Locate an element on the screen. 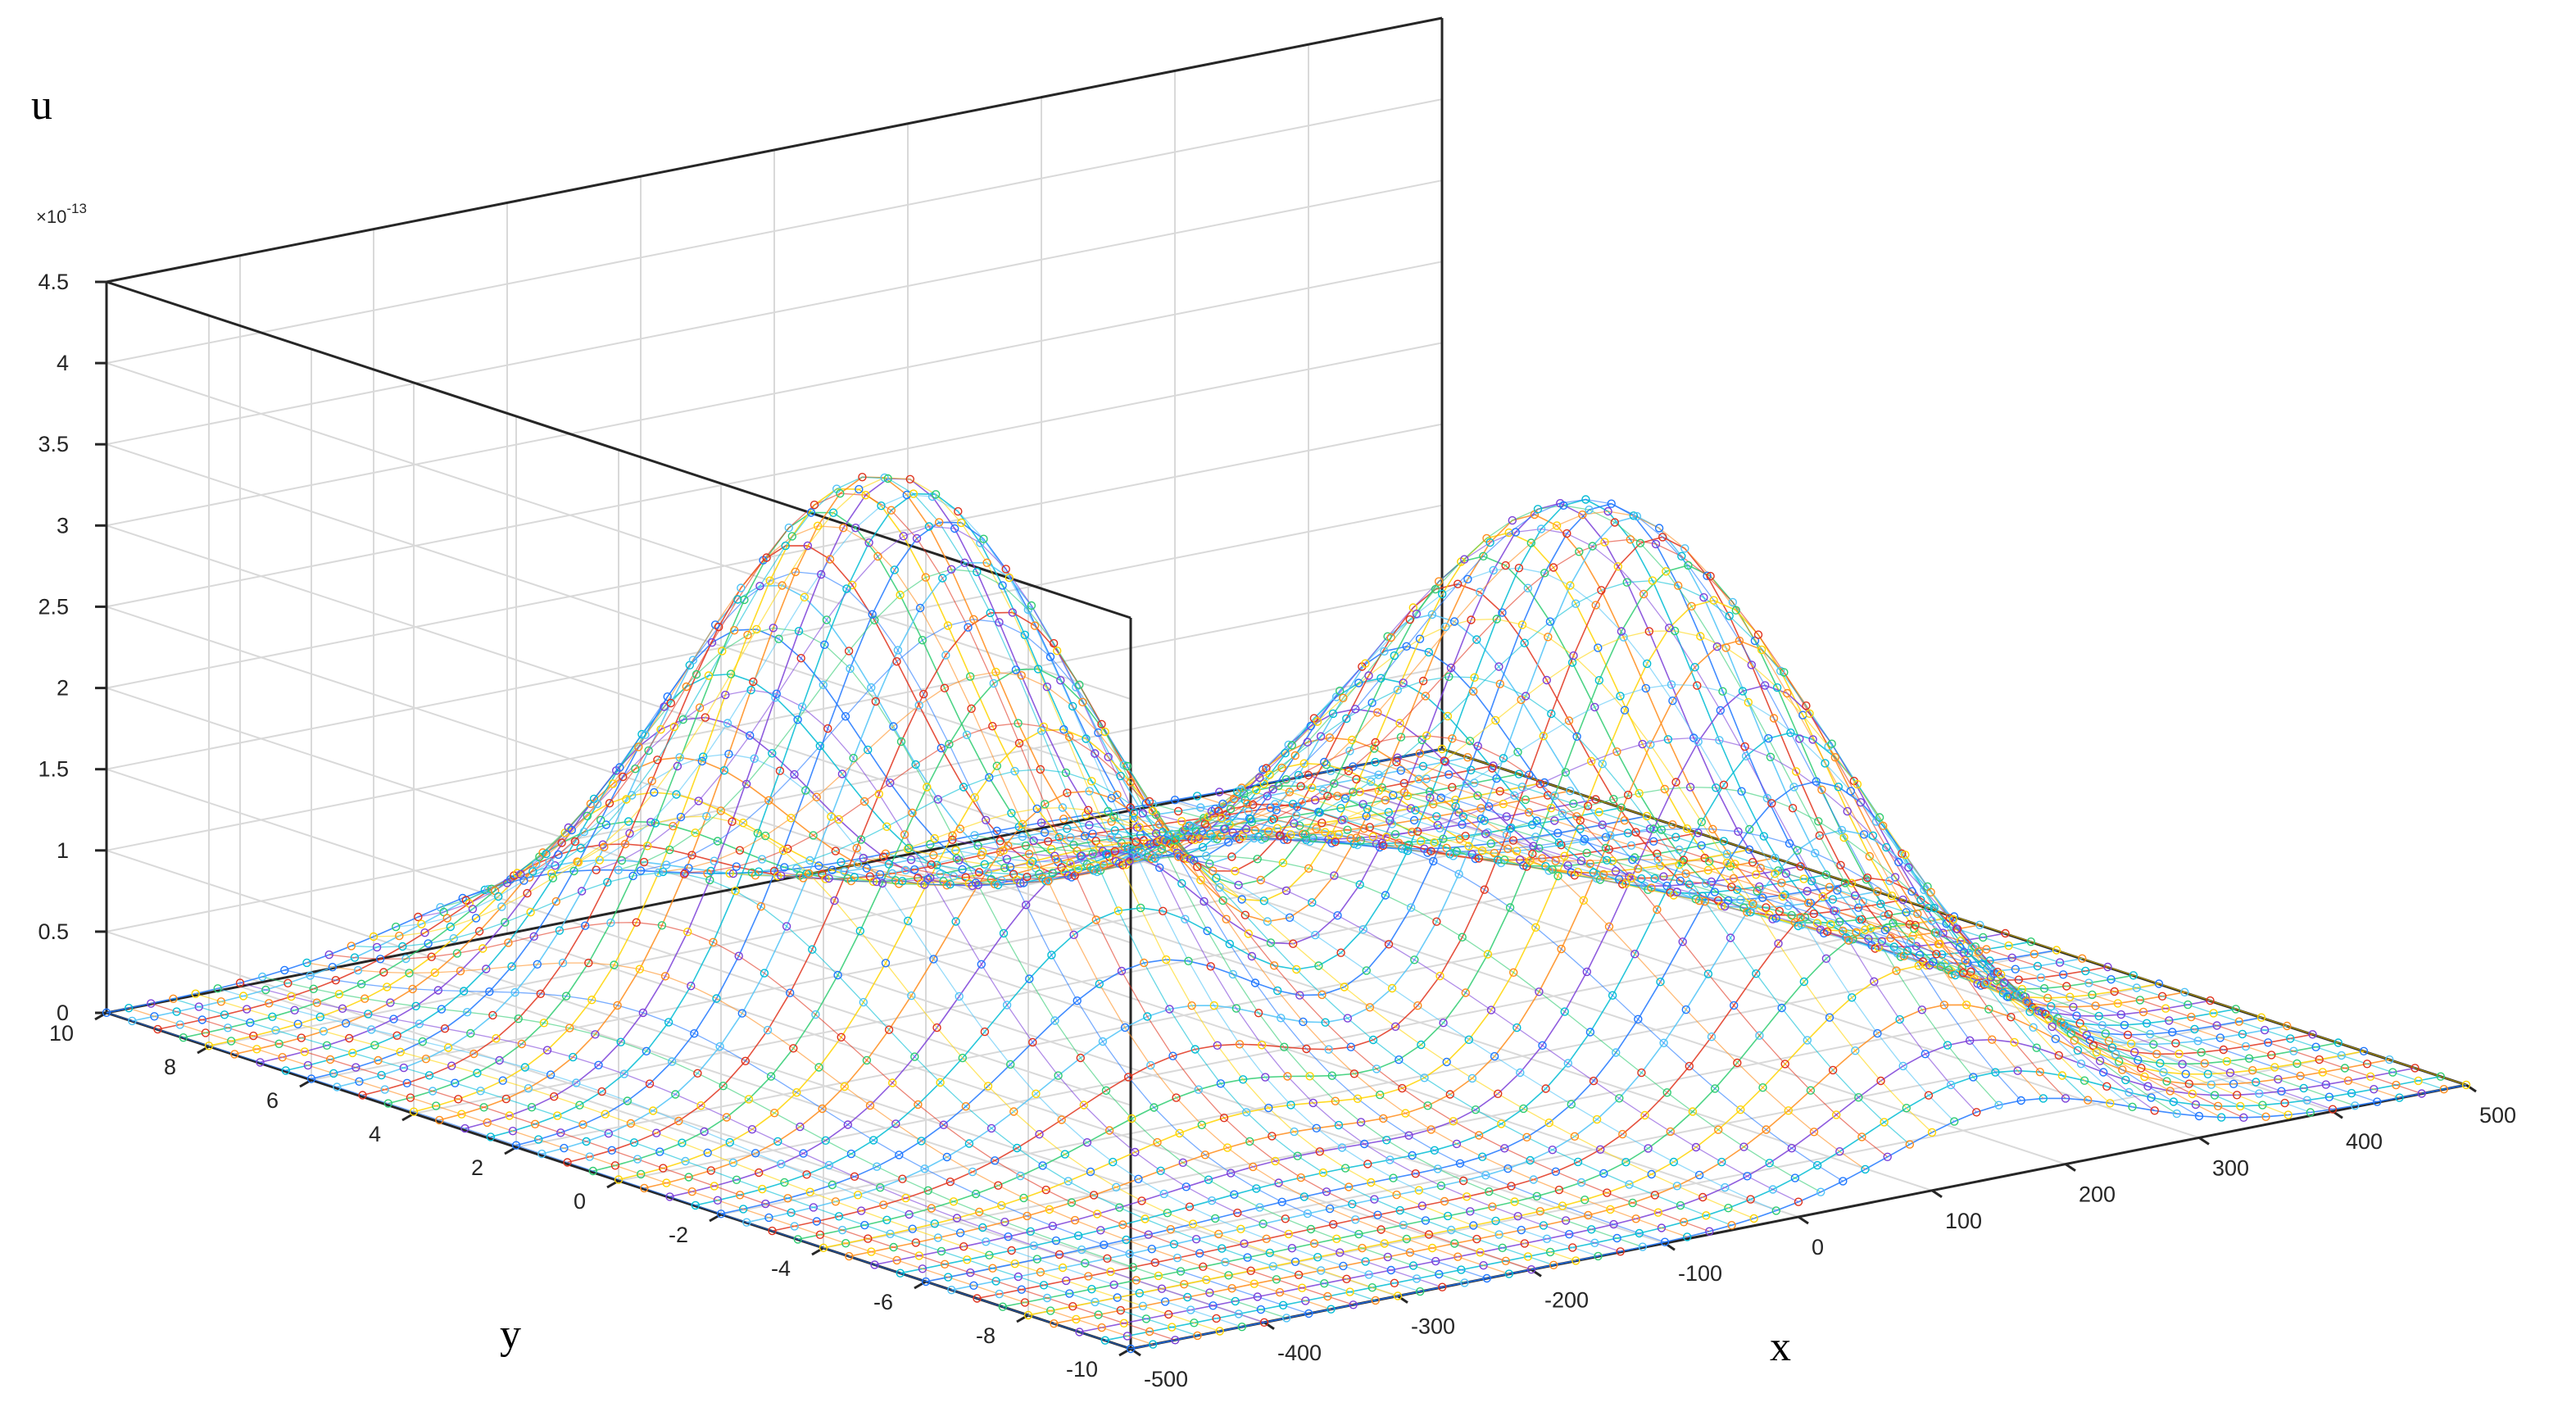 This screenshot has width=2576, height=1416. y-tick-mark is located at coordinates (203, 1050).